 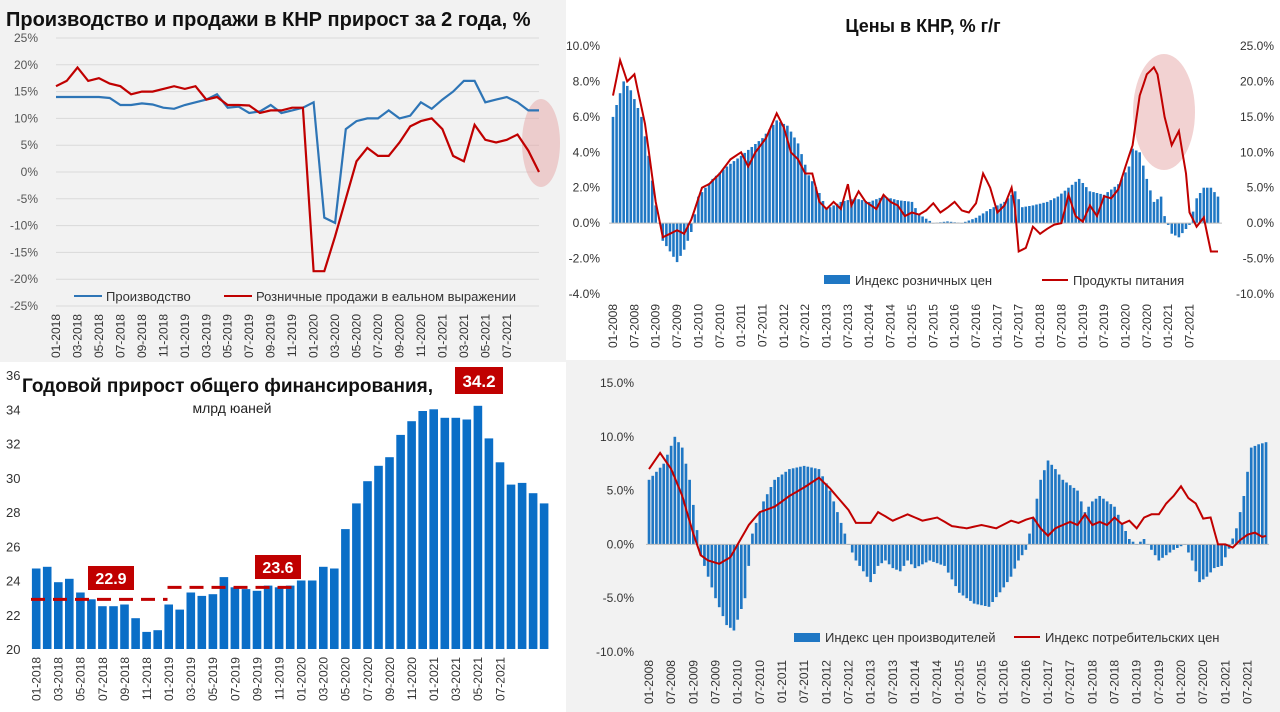 What do you see at coordinates (716, 682) in the screenshot?
I see `x-tick-label: 07-2009` at bounding box center [716, 682].